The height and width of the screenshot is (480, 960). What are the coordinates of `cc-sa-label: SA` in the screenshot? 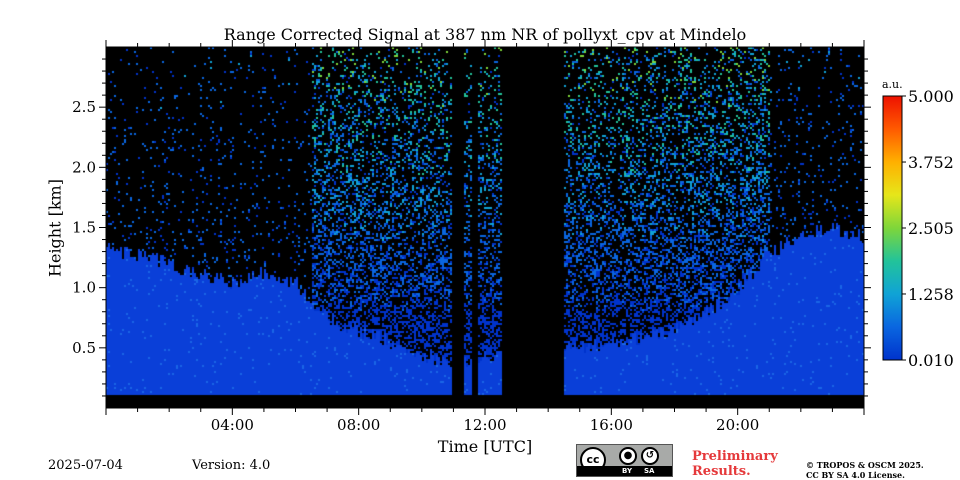 It's located at (649, 471).